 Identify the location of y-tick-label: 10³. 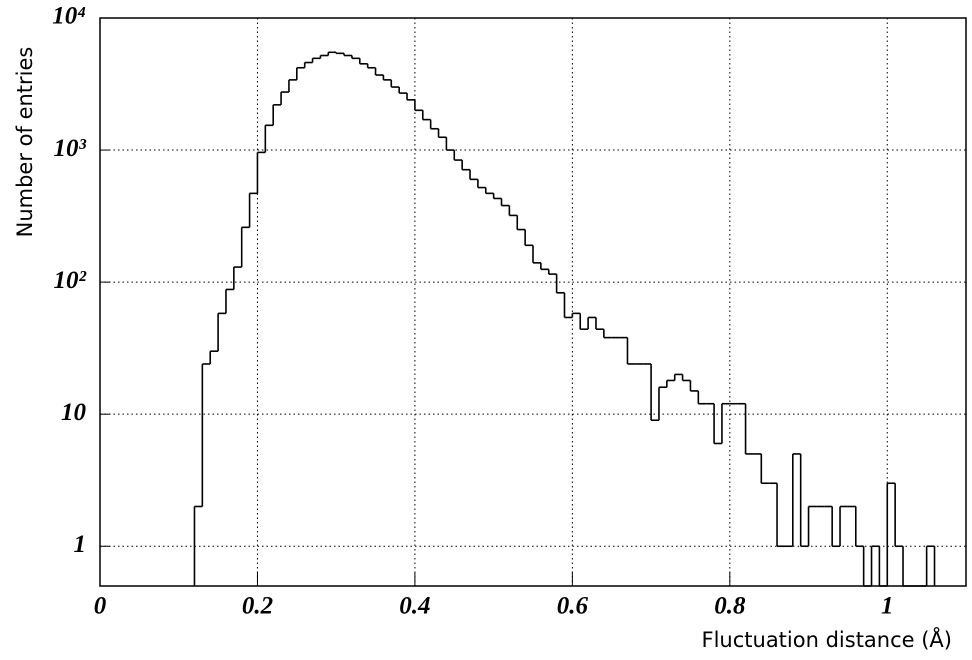
(70, 148).